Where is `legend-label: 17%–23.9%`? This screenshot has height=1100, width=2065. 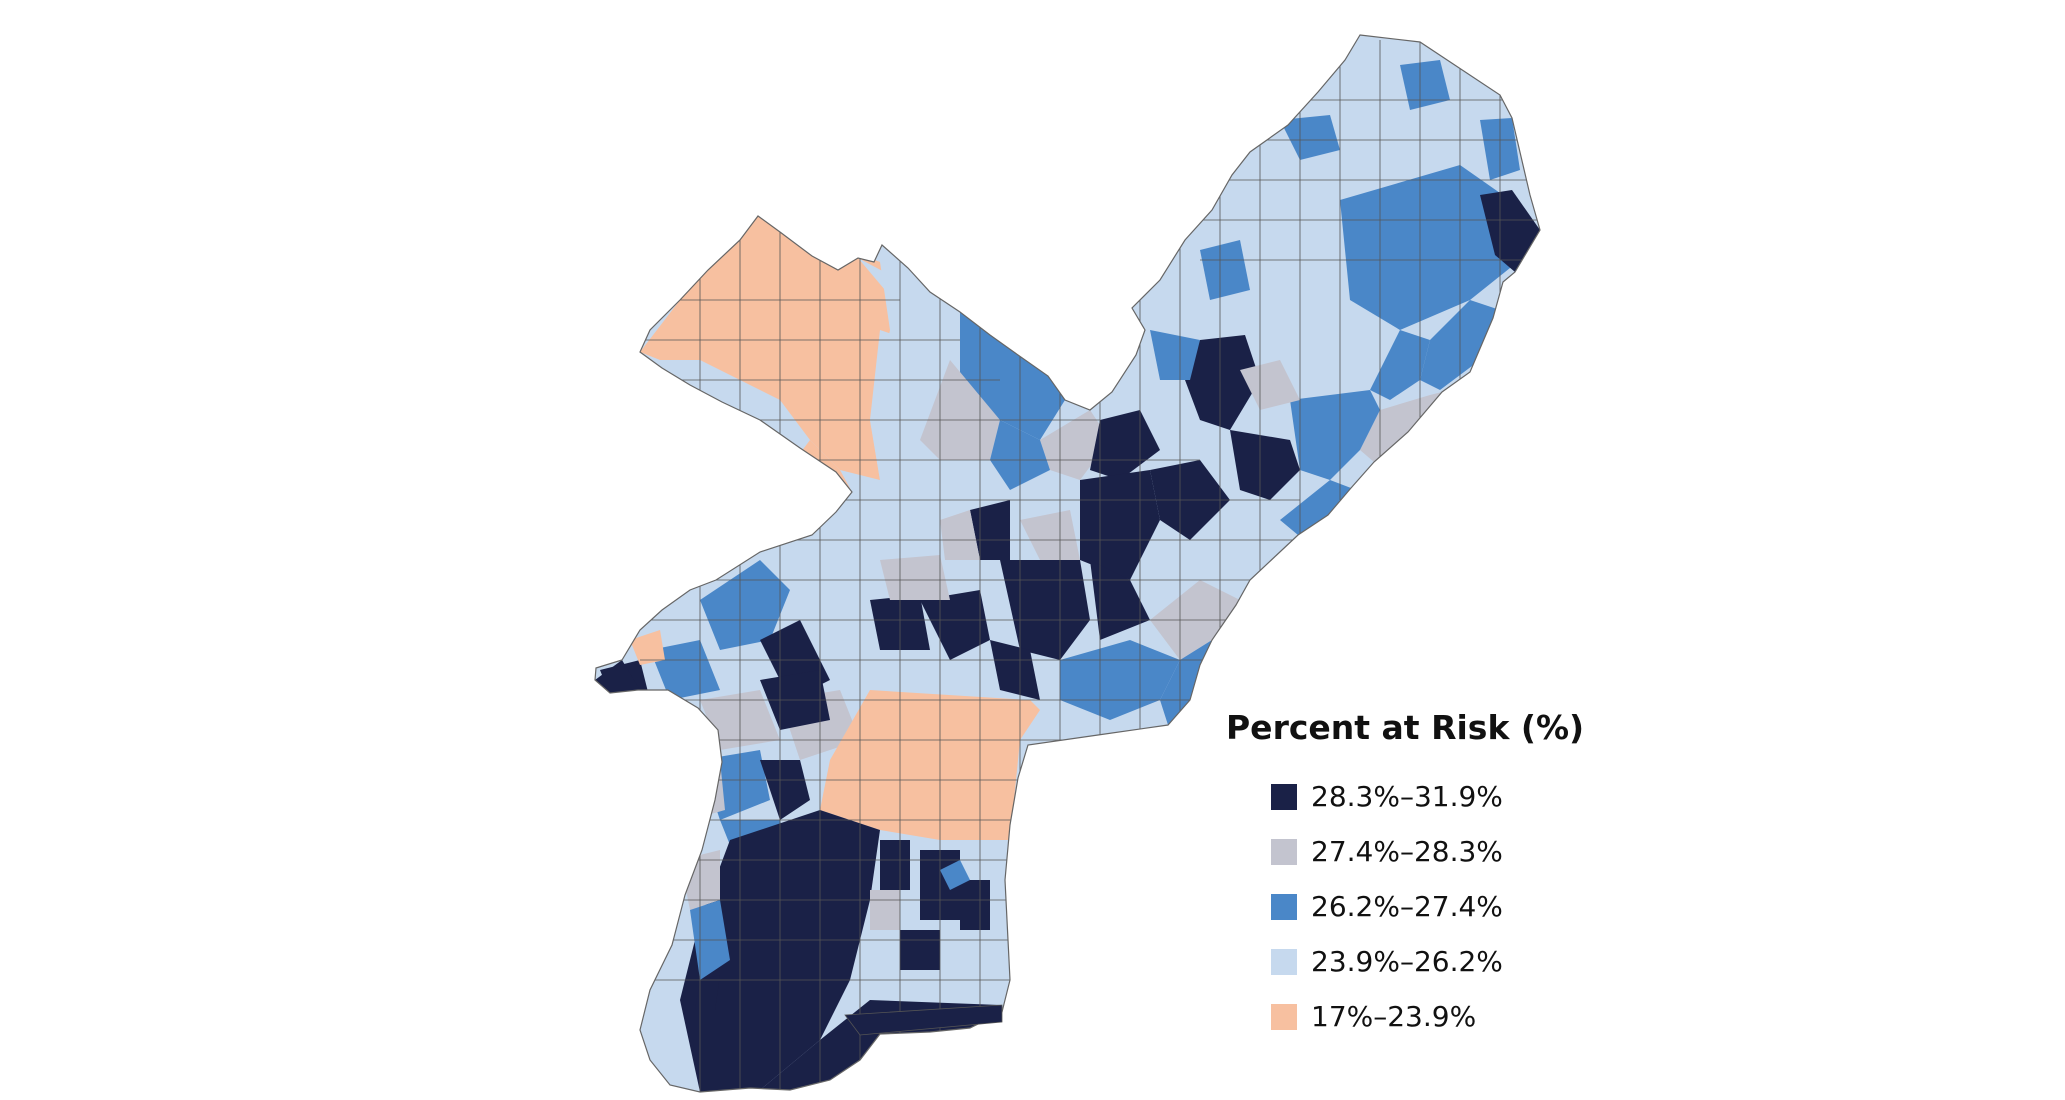 legend-label: 17%–23.9% is located at coordinates (1394, 1016).